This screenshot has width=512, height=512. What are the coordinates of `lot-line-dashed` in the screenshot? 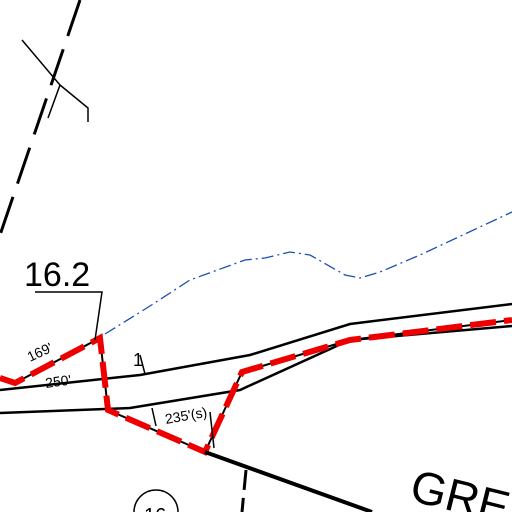 It's located at (244, 490).